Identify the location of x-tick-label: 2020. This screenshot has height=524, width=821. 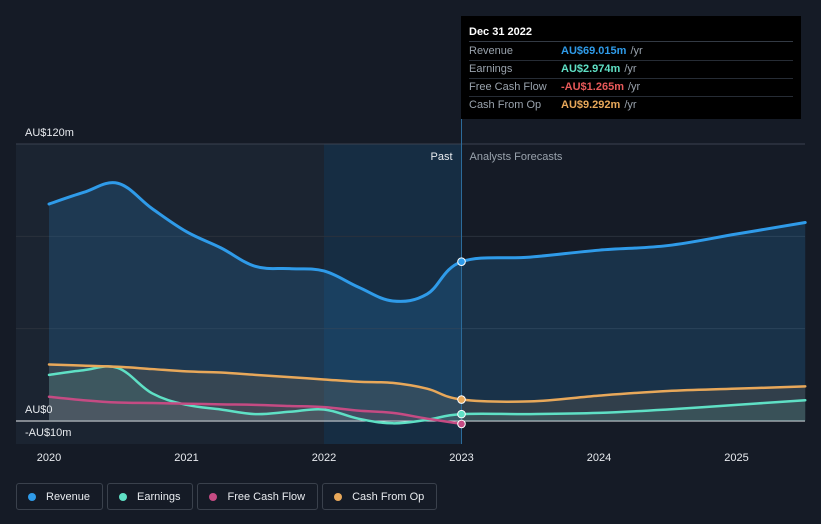
(49, 458).